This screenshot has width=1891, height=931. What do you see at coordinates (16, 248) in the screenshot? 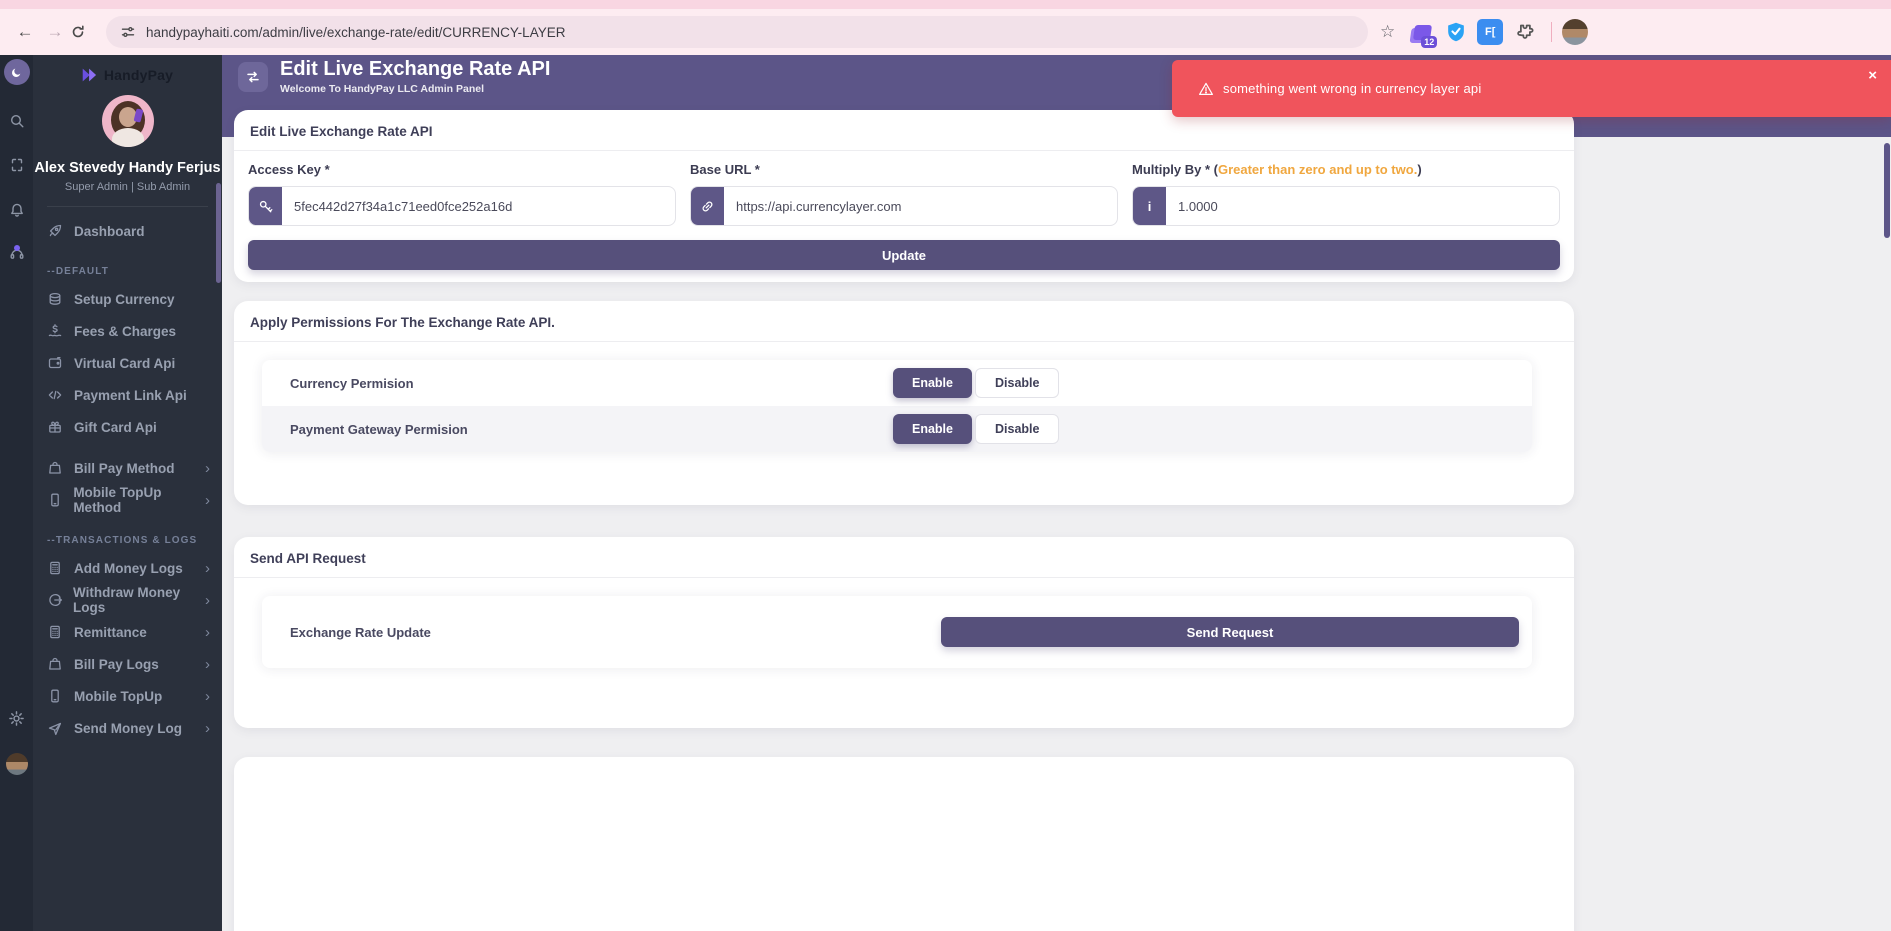
I see `notification-dot` at bounding box center [16, 248].